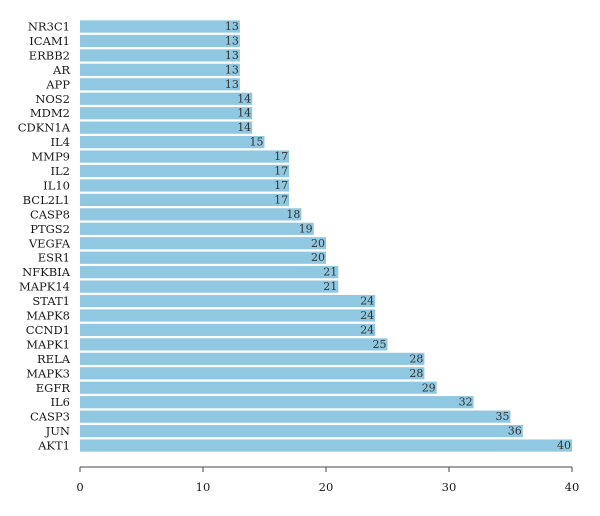 The height and width of the screenshot is (516, 600). Describe the element at coordinates (49, 243) in the screenshot. I see `category-label: VEGFA` at that location.